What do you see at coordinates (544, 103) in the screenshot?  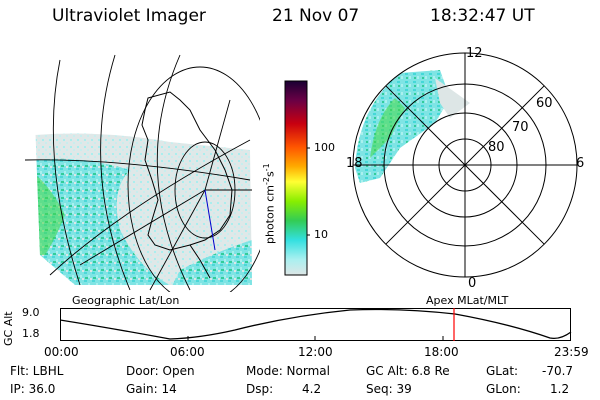 I see `mlat-label-60: 60` at bounding box center [544, 103].